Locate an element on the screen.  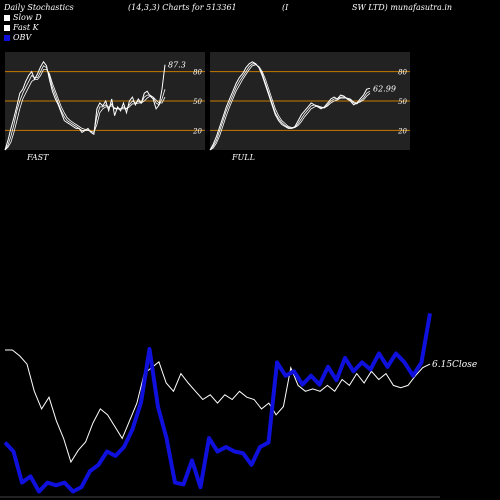
fast-xlabel: FAST is located at coordinates (37, 157).